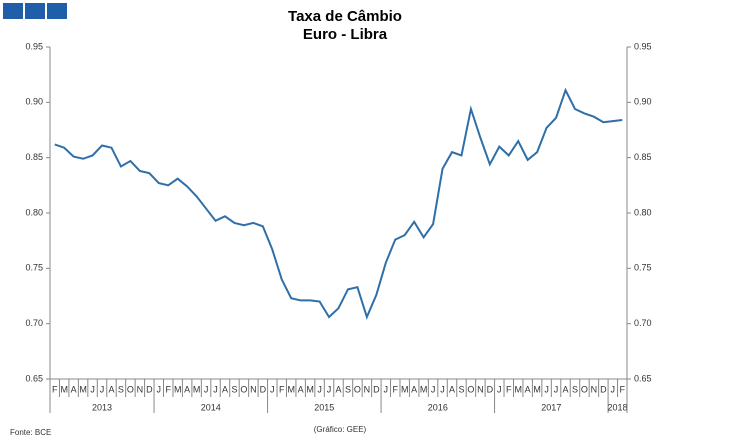  I want to click on y-tick-label: 0.75, so click(34, 268).